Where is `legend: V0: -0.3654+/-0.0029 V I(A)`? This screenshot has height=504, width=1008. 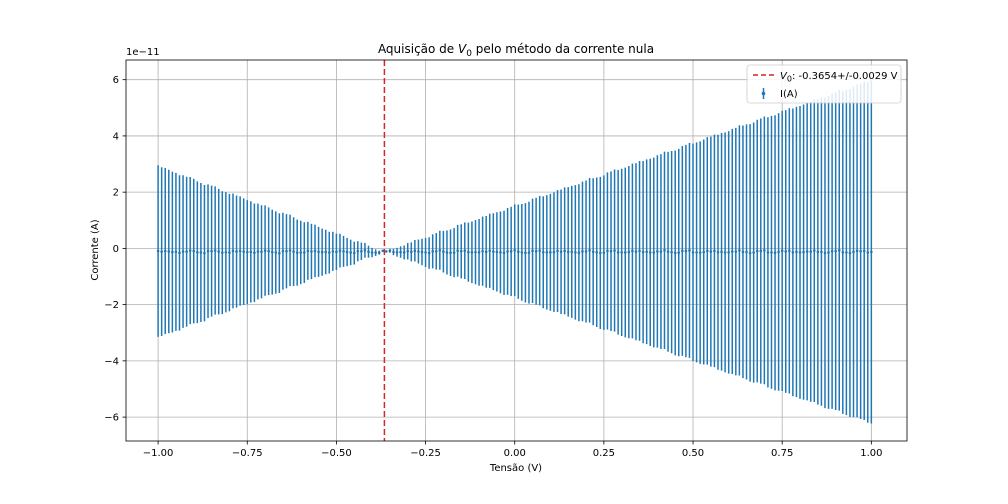 legend: V0: -0.3654+/-0.0029 V I(A) is located at coordinates (824, 84).